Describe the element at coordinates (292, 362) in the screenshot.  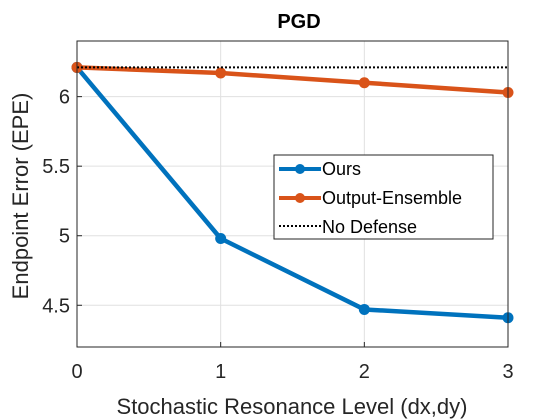
I see `x-axis: 0 1 2 3` at that location.